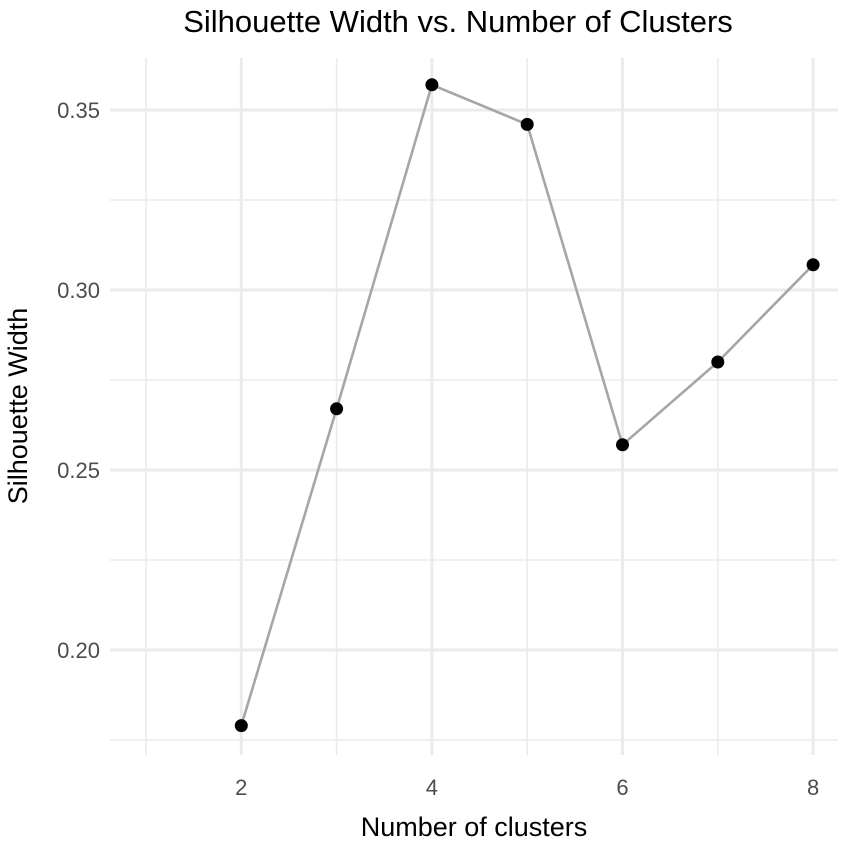 The height and width of the screenshot is (847, 847). What do you see at coordinates (813, 787) in the screenshot?
I see `x-tick-label: 8` at bounding box center [813, 787].